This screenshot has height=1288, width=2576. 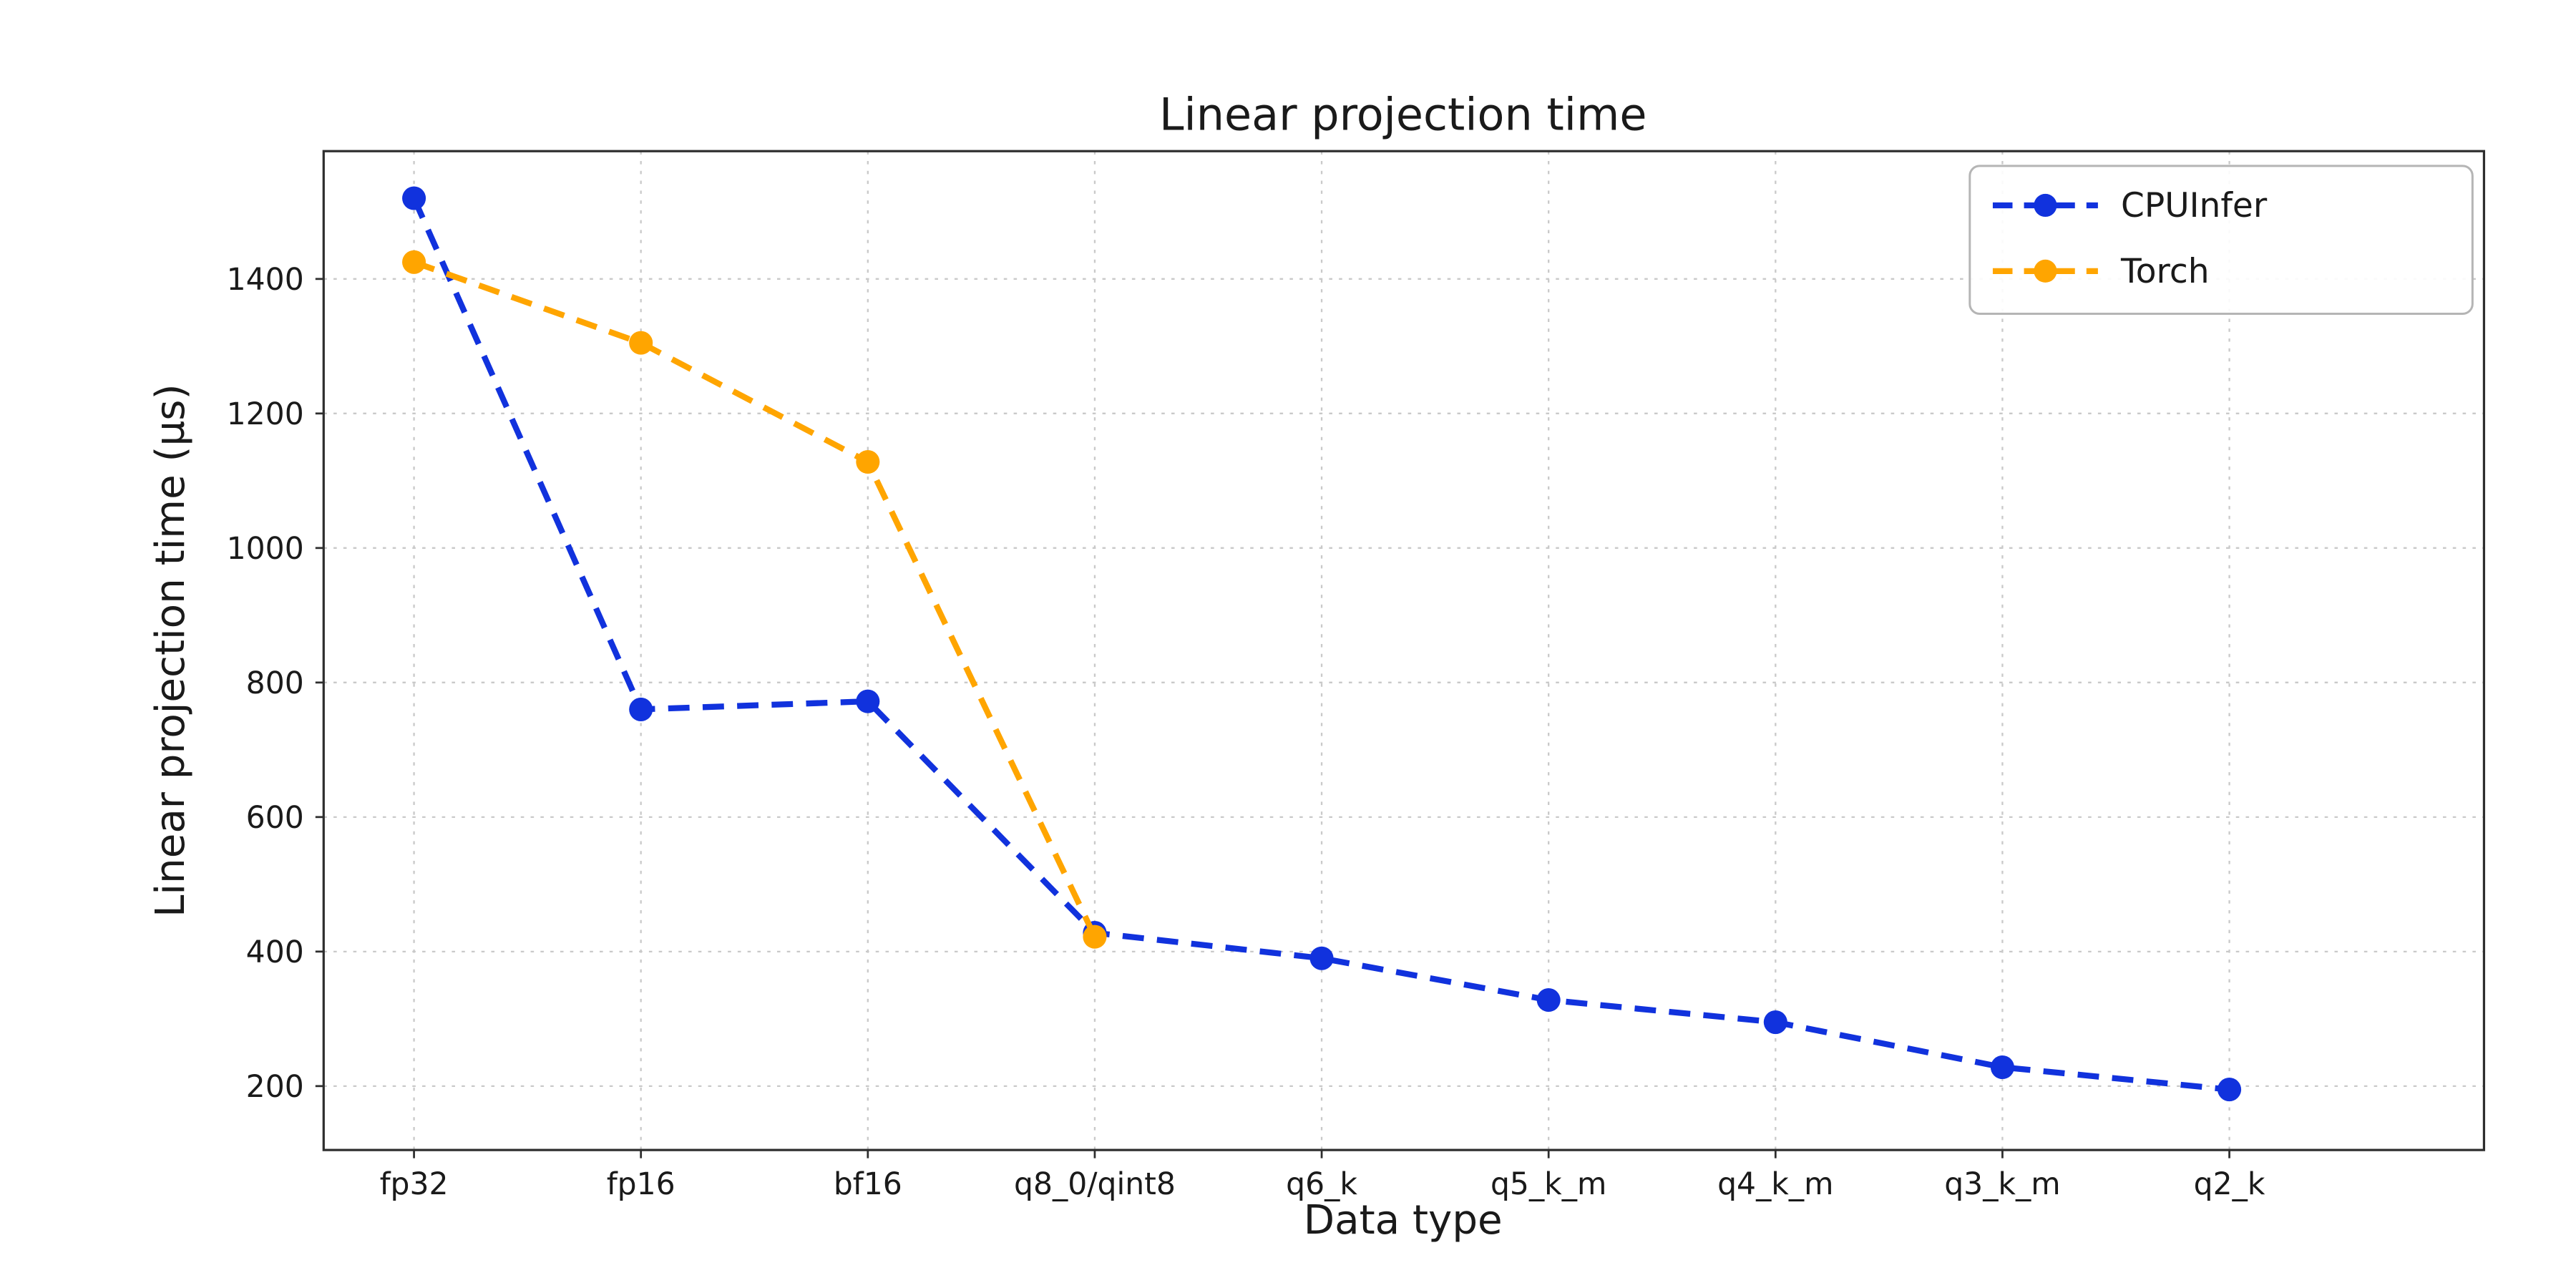 I want to click on x-tick-label: fp16, so click(x=641, y=1184).